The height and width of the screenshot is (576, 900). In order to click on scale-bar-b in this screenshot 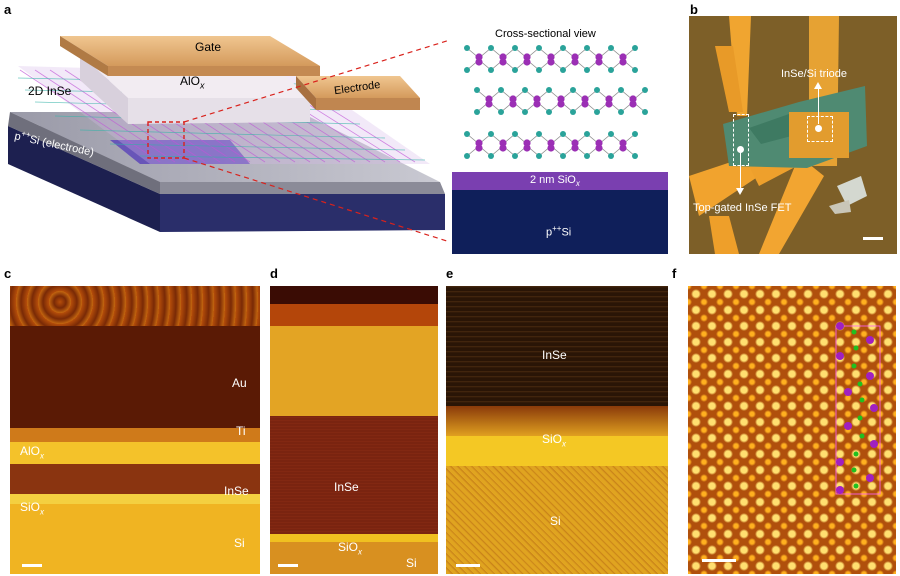, I will do `click(873, 238)`.